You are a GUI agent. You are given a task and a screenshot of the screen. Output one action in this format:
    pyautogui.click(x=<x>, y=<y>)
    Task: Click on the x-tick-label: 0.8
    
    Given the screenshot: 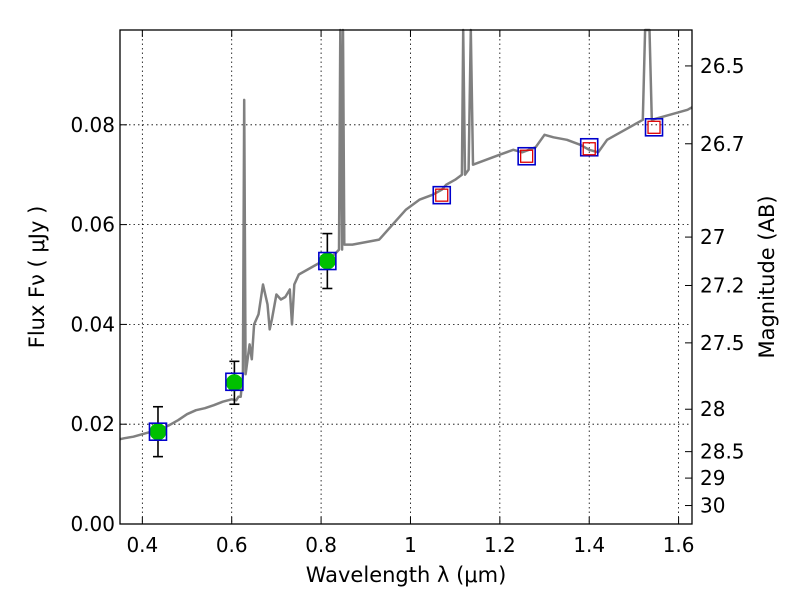 What is the action you would take?
    pyautogui.click(x=321, y=545)
    